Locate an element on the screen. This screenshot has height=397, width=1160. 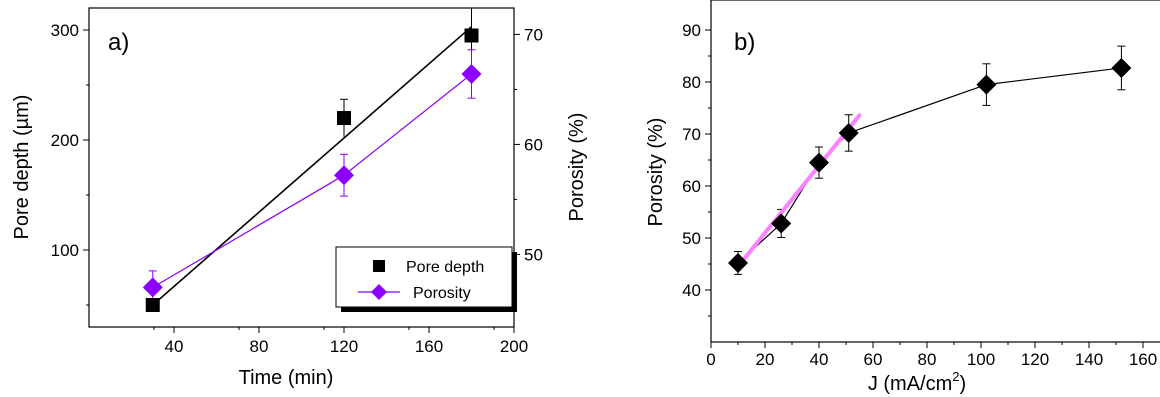
panel-b-y-tick-label: 40 is located at coordinates (691, 290).